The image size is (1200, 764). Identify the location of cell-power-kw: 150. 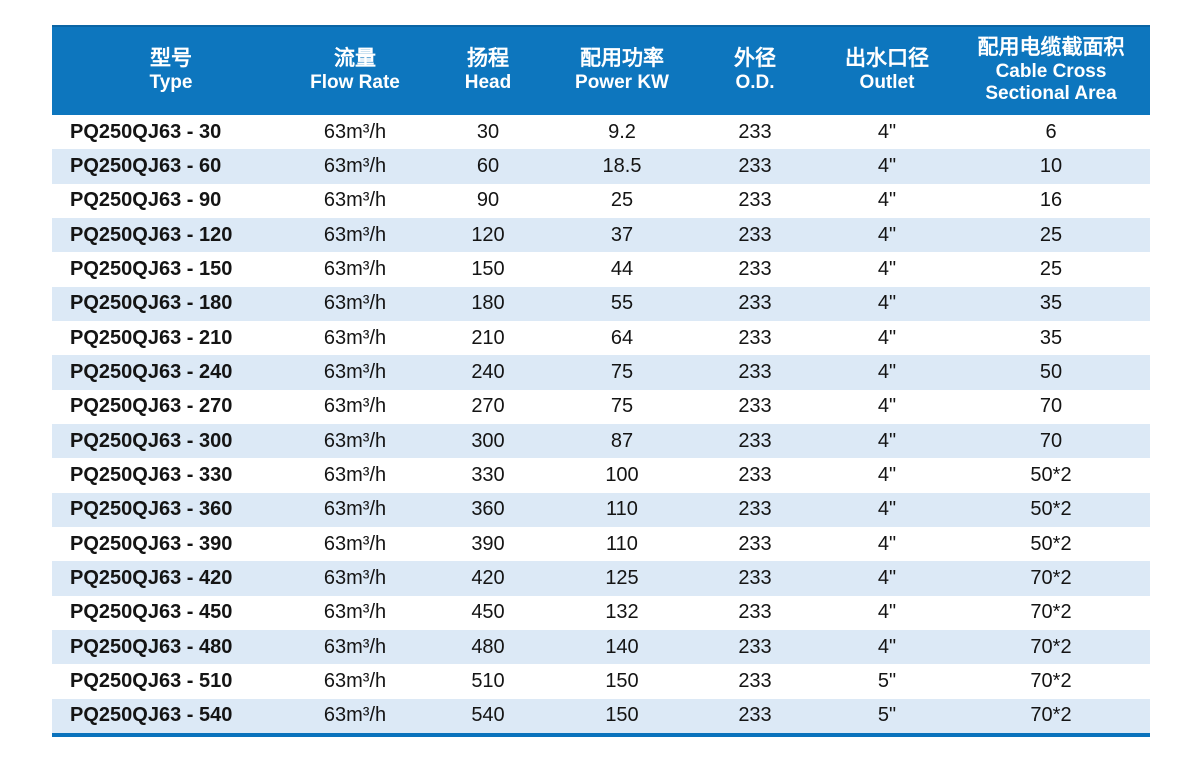
(622, 680).